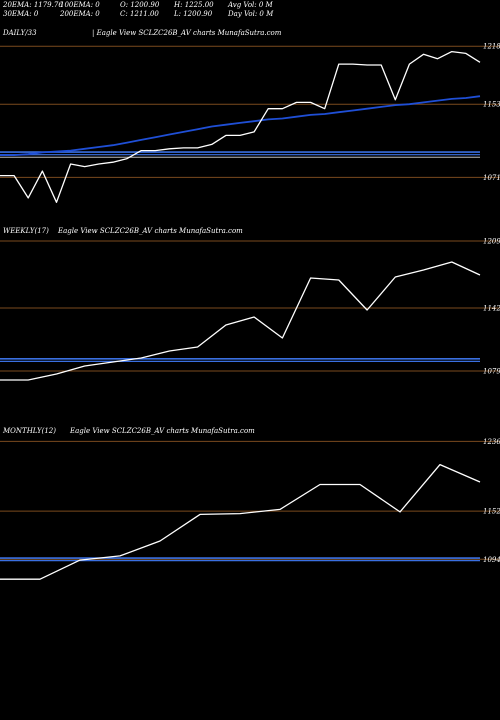  Describe the element at coordinates (21, 14) in the screenshot. I see `header-ema30: 30EMA: 0` at that location.